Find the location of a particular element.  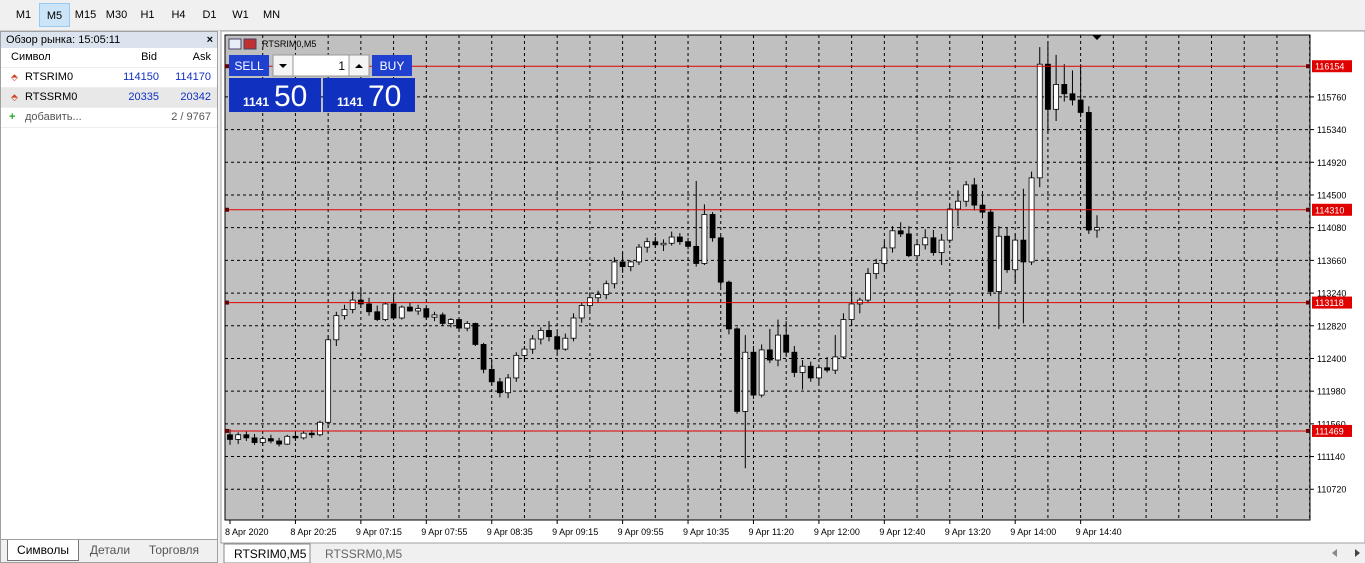

buy-label: BUY is located at coordinates (392, 66).